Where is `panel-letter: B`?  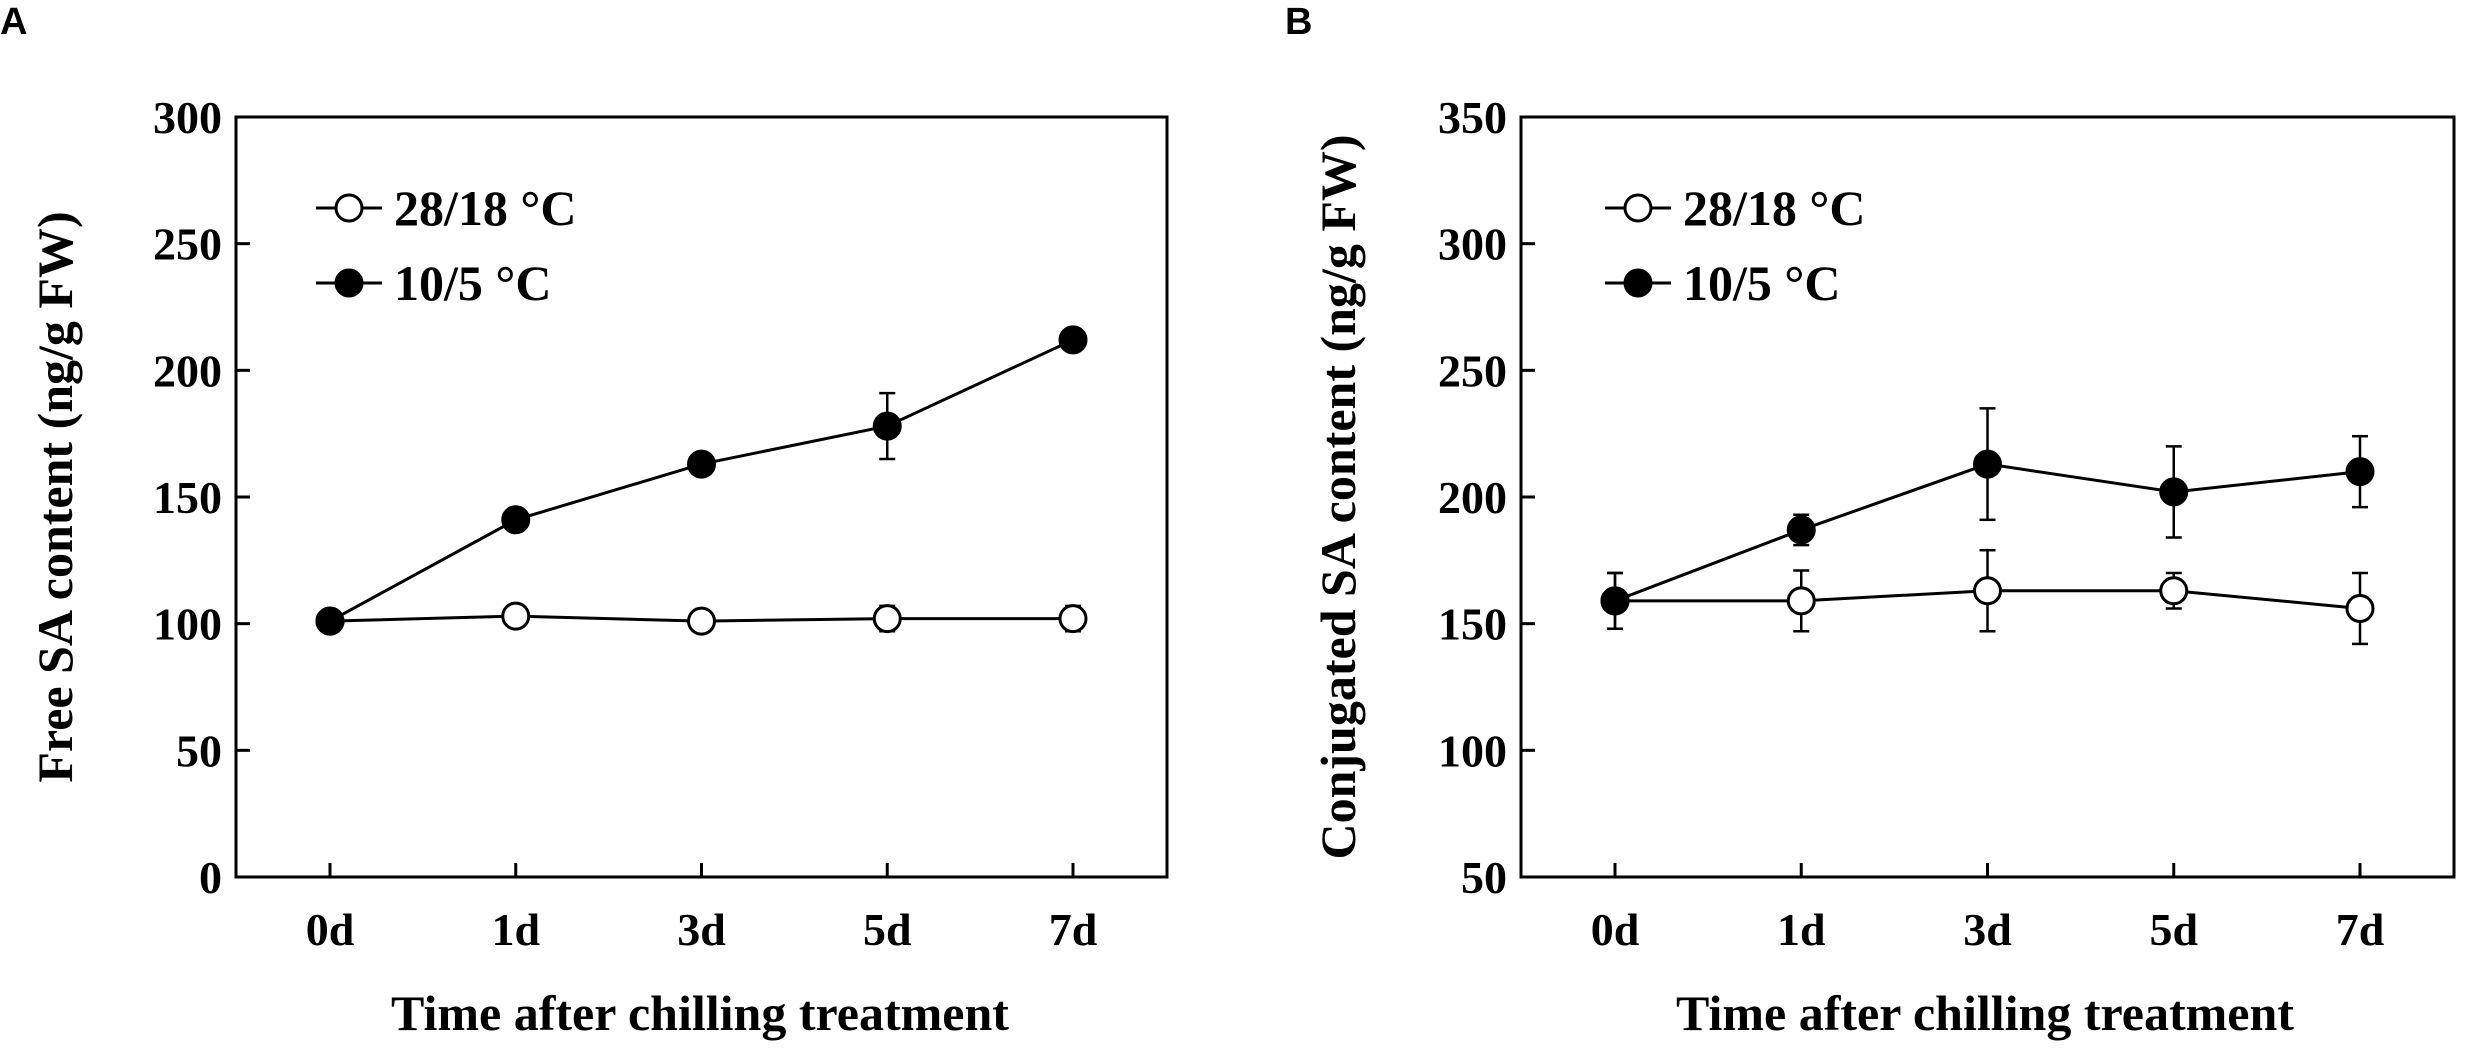
panel-letter: B is located at coordinates (1298, 22).